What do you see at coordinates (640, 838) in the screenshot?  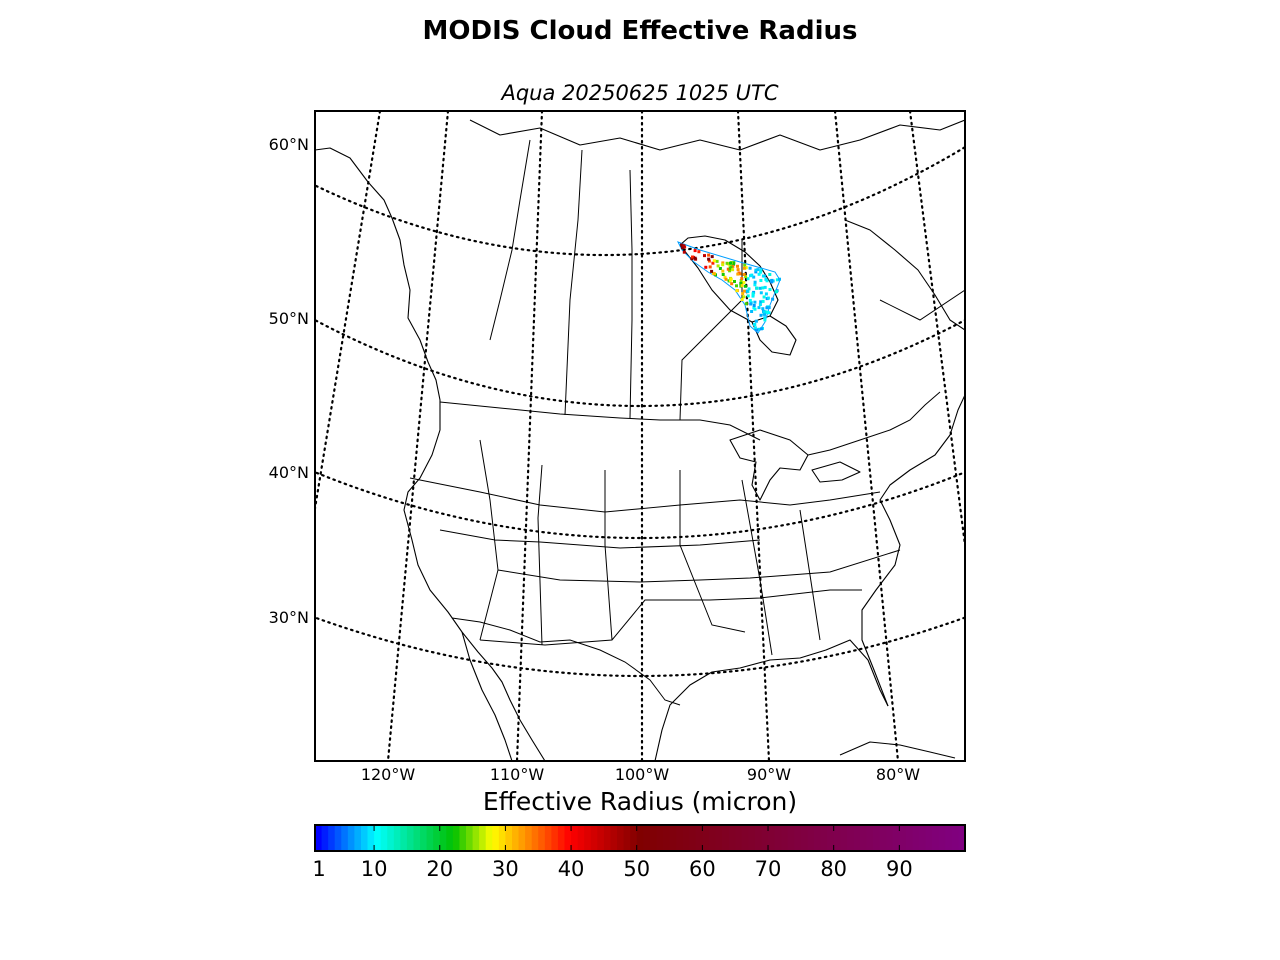 I see `colorbar-frame` at bounding box center [640, 838].